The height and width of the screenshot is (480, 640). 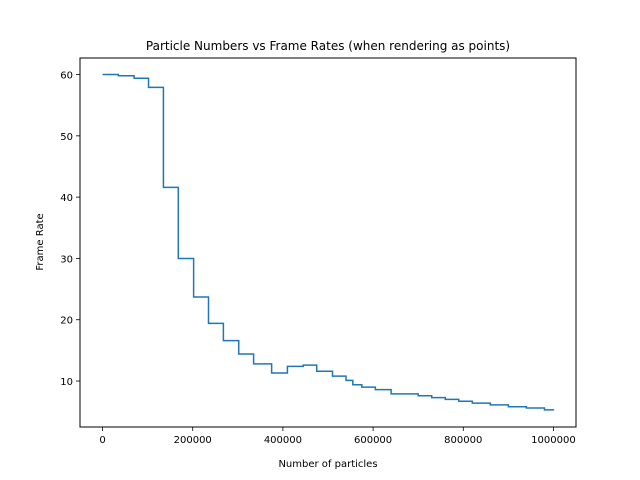 What do you see at coordinates (102, 440) in the screenshot?
I see `x-tick-label: 0` at bounding box center [102, 440].